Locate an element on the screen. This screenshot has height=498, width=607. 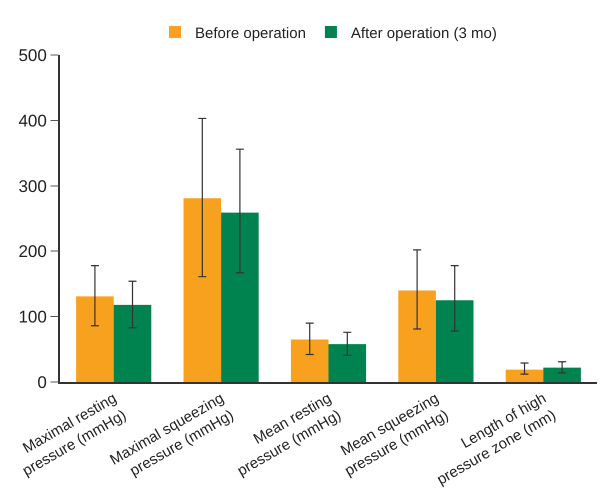
y-tick-label: 300 is located at coordinates (32, 186).